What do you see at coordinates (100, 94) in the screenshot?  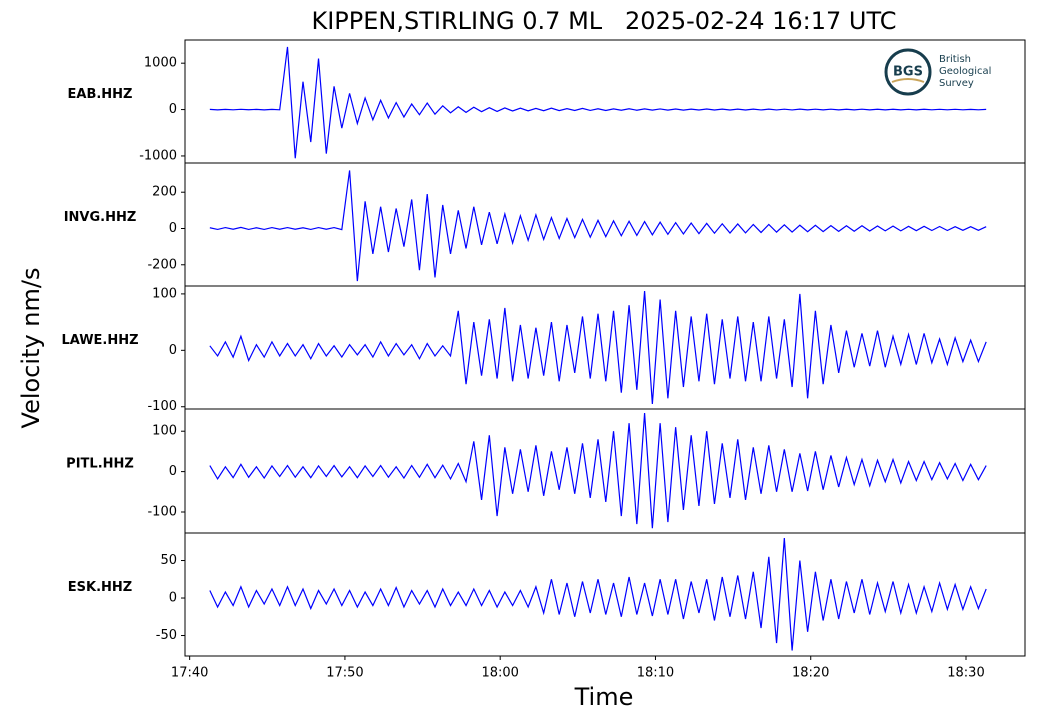 I see `station-label: EAB.HHZ` at bounding box center [100, 94].